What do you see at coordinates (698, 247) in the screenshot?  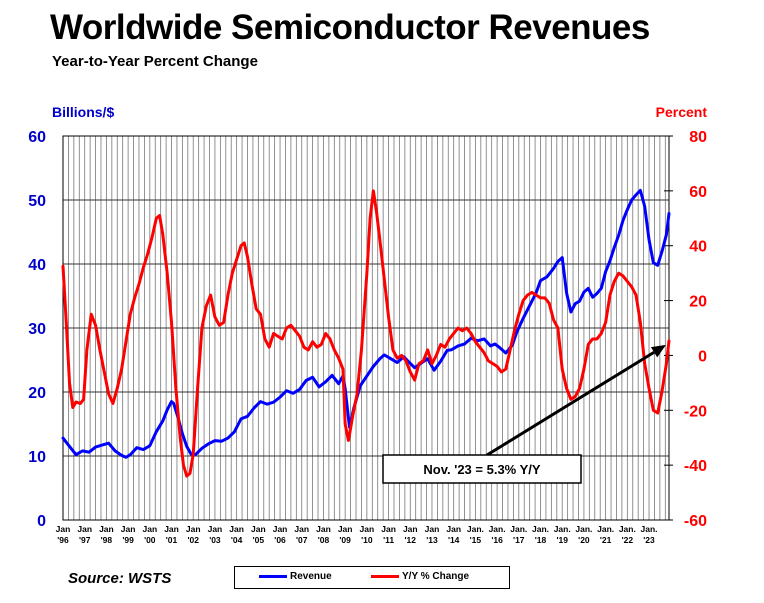 I see `right-axis-tick-label: 40` at bounding box center [698, 247].